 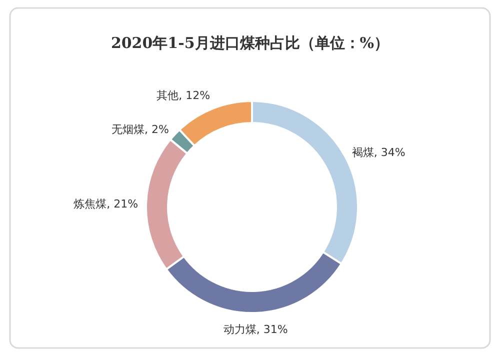 What do you see at coordinates (255, 329) in the screenshot?
I see `slice-label: 动力煤, 31%` at bounding box center [255, 329].